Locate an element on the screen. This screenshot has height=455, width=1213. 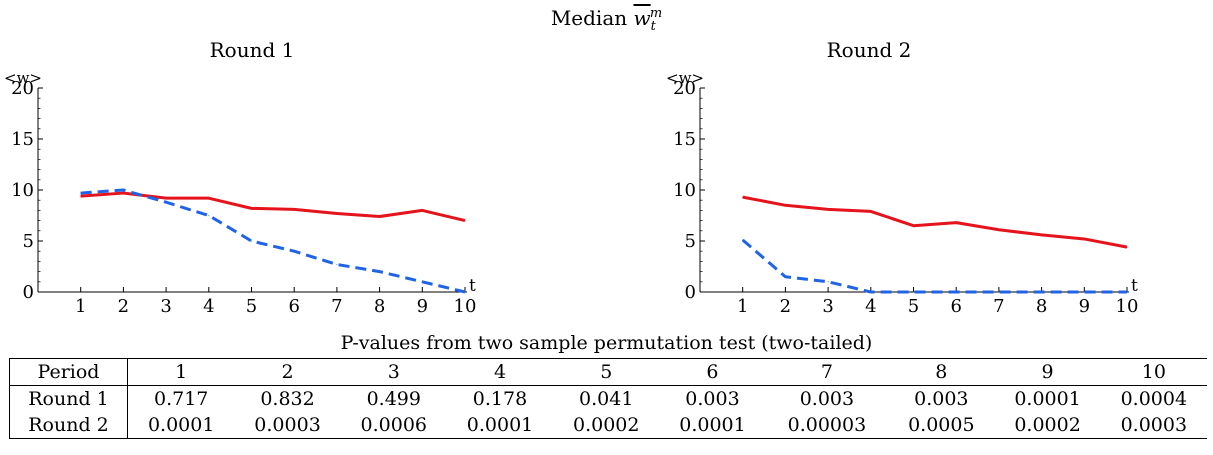
y-tick-label: 0 is located at coordinates (28, 292).